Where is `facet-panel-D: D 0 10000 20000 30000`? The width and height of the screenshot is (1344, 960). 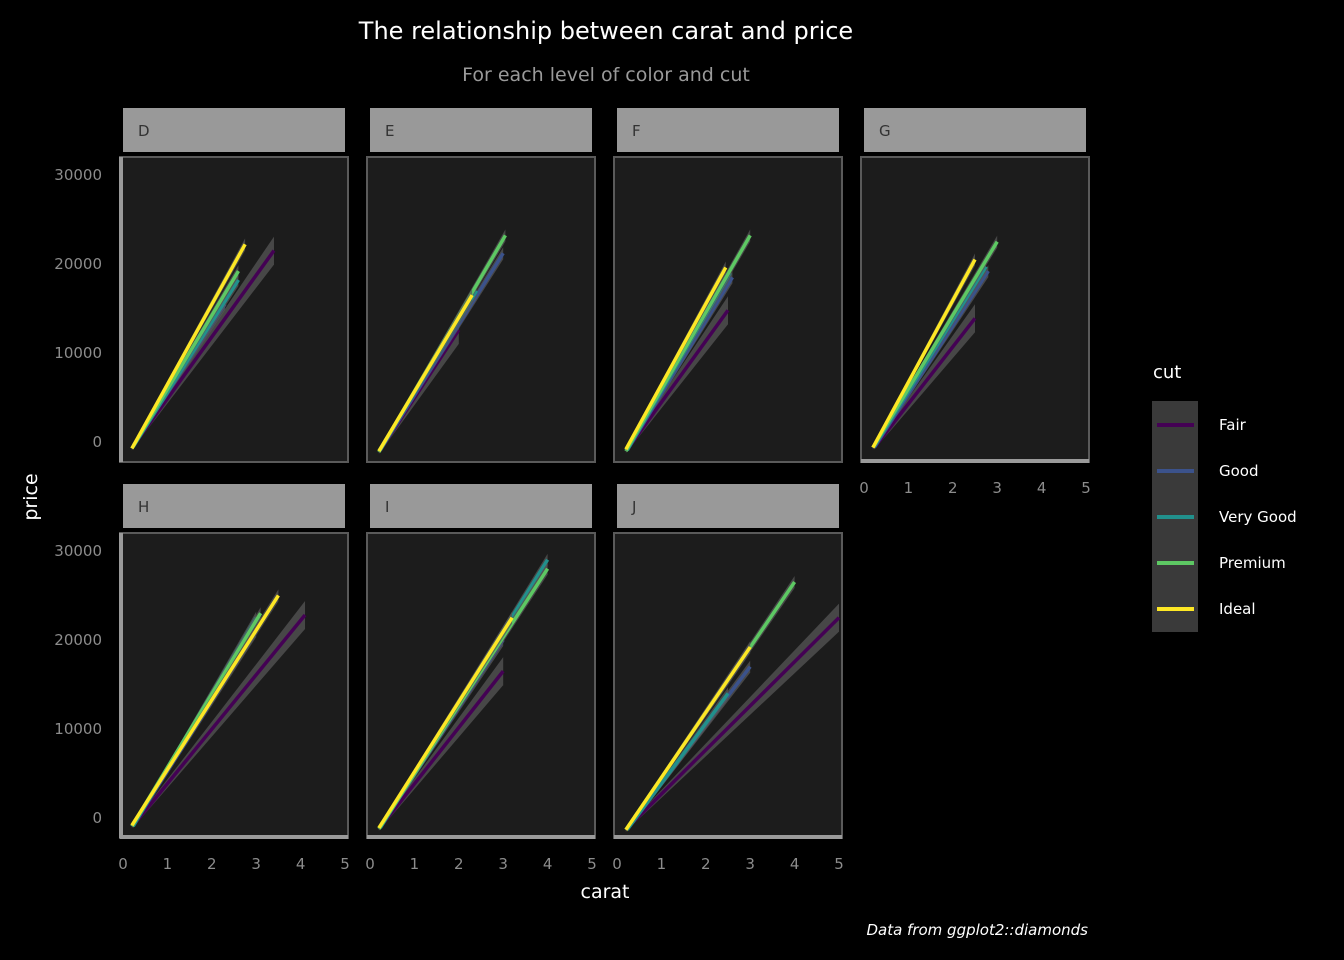
facet-panel-D: D 0 10000 20000 30000 is located at coordinates (201, 285).